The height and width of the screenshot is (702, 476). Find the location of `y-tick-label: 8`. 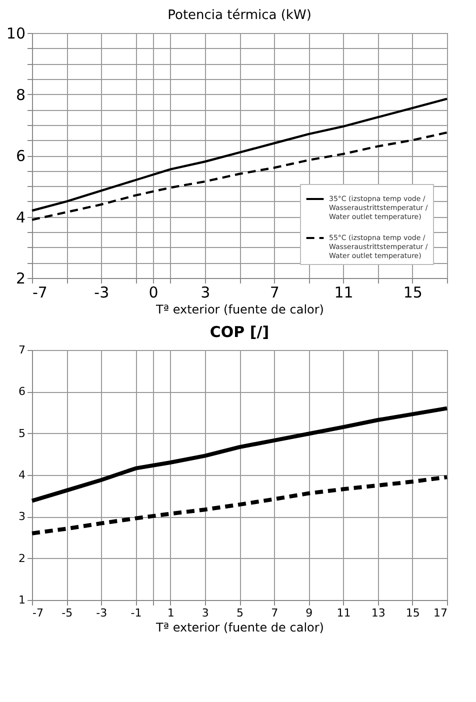

y-tick-label: 8 is located at coordinates (21, 95).